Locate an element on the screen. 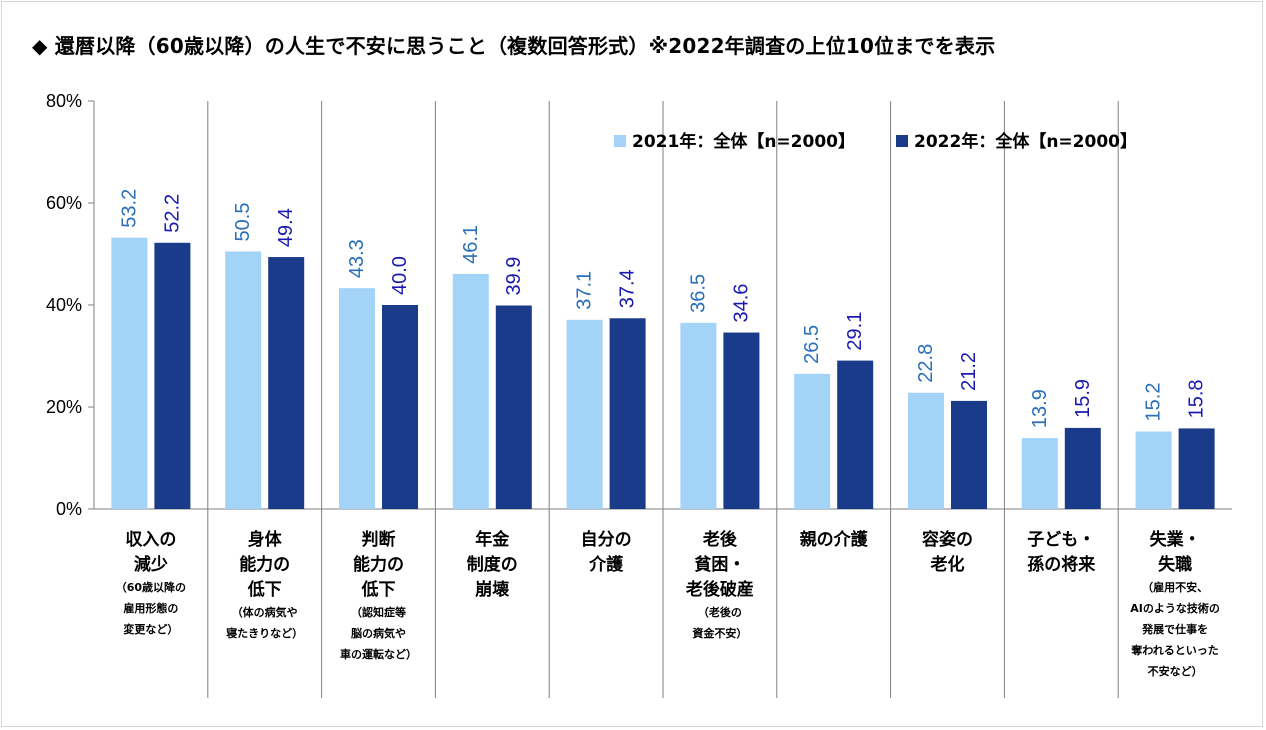  data-label: 13.9 is located at coordinates (1040, 408).